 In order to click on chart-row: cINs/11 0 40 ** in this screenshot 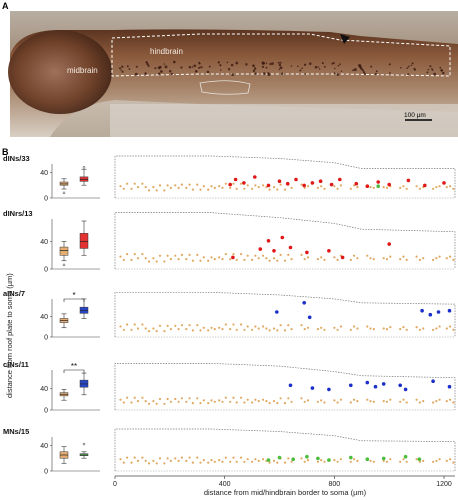, I will do `click(229, 387)`.